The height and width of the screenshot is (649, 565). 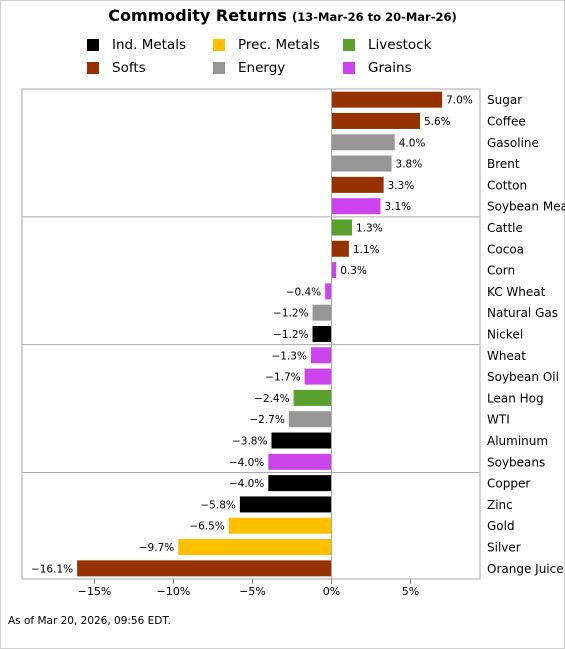 I want to click on category-label: Lean Hog, so click(x=515, y=398).